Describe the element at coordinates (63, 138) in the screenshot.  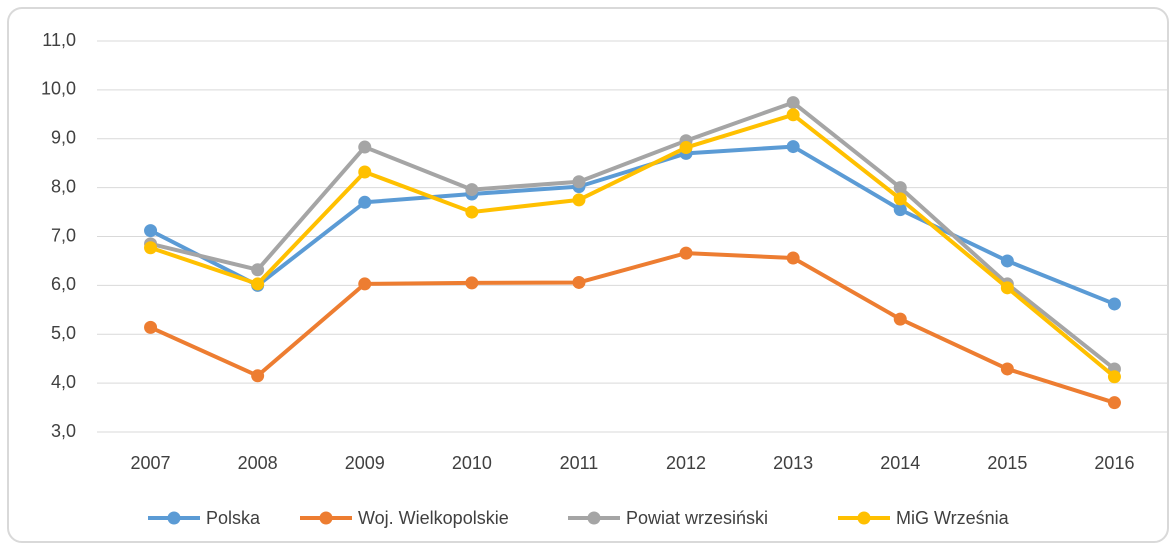
I see `y-tick-label: 9,0` at that location.